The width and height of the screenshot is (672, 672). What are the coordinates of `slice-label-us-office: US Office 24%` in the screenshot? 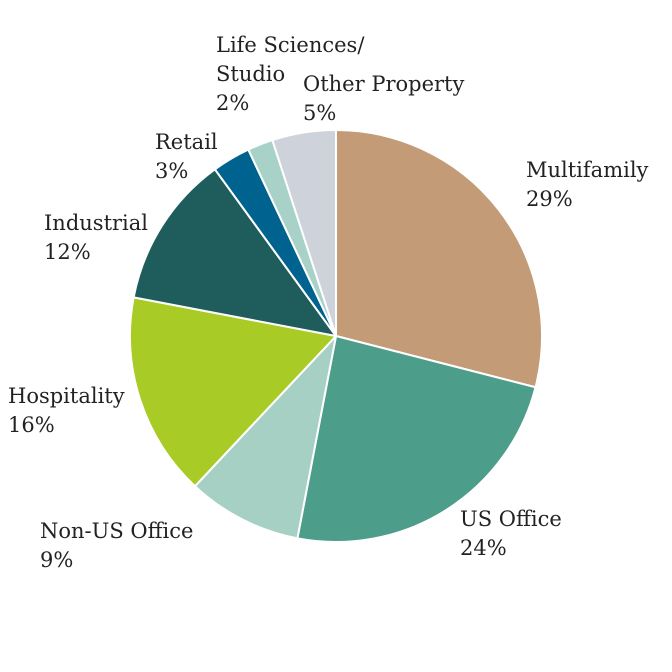 It's located at (511, 533).